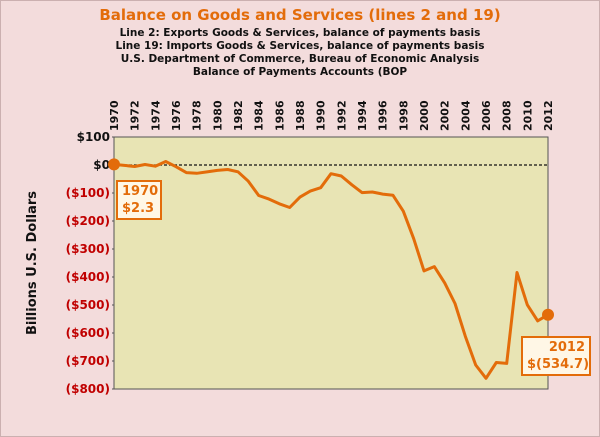 Image resolution: width=600 pixels, height=437 pixels. What do you see at coordinates (300, 115) in the screenshot?
I see `x-tick-label: 1988` at bounding box center [300, 115].